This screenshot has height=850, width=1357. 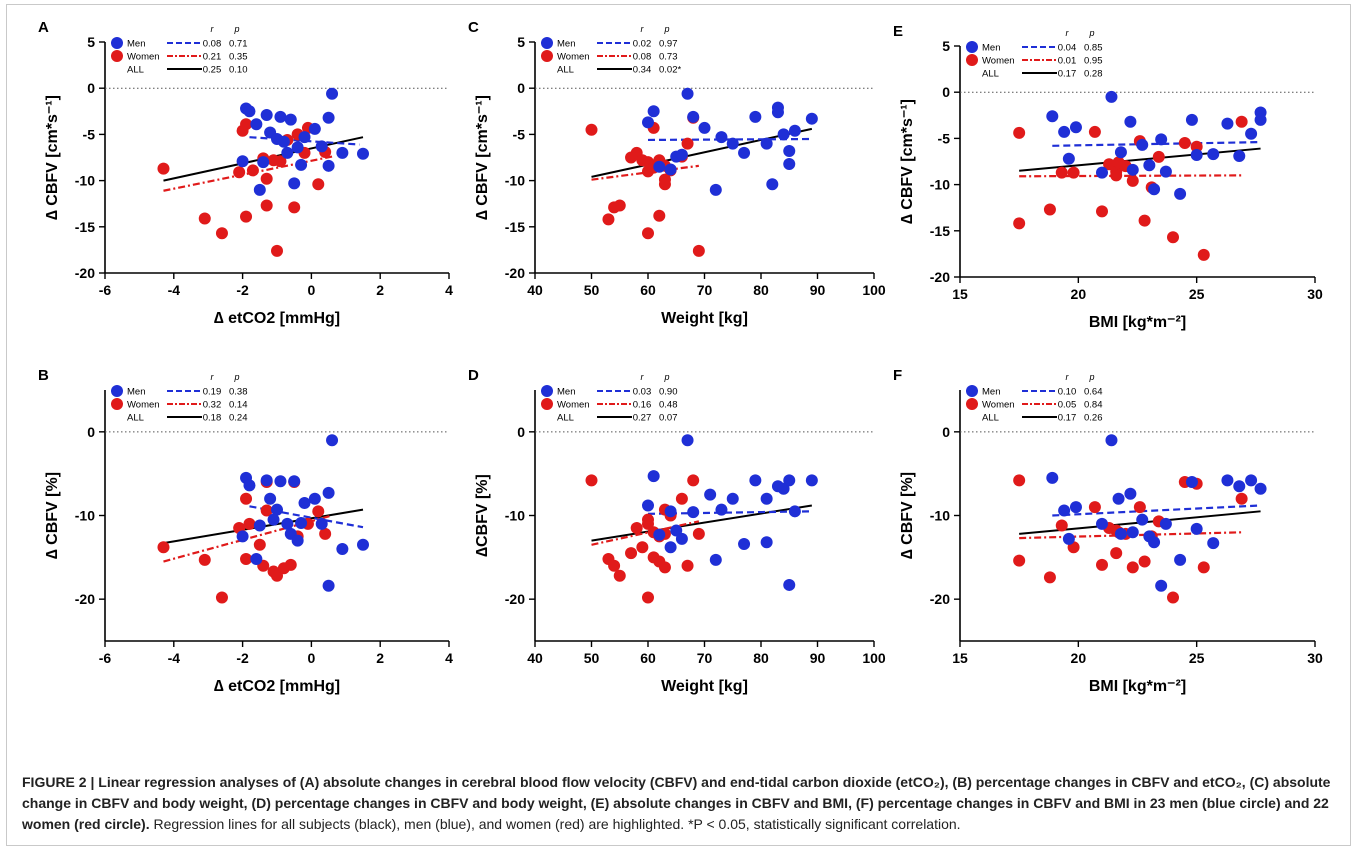 What do you see at coordinates (897, 375) in the screenshot?
I see `panel-letter: F` at bounding box center [897, 375].